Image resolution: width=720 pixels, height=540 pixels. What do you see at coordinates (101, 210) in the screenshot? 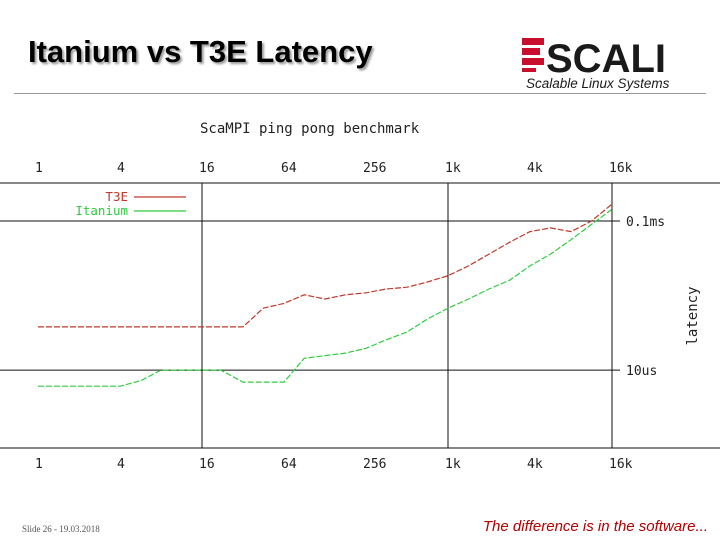
I see `legend-label-itanium: Itanium` at bounding box center [101, 210].